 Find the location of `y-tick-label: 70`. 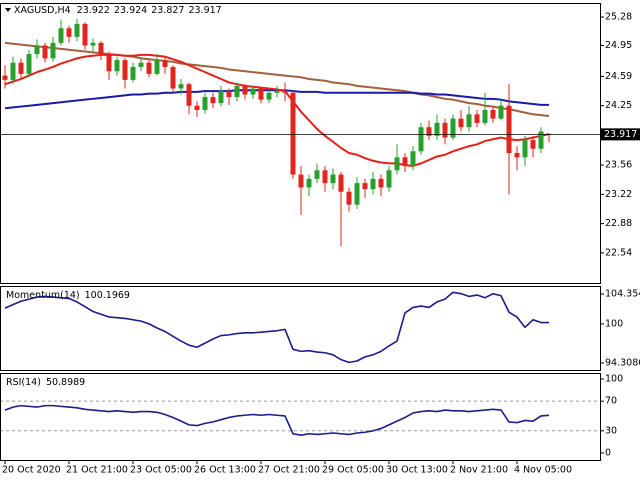

y-tick-label: 70 is located at coordinates (611, 401).